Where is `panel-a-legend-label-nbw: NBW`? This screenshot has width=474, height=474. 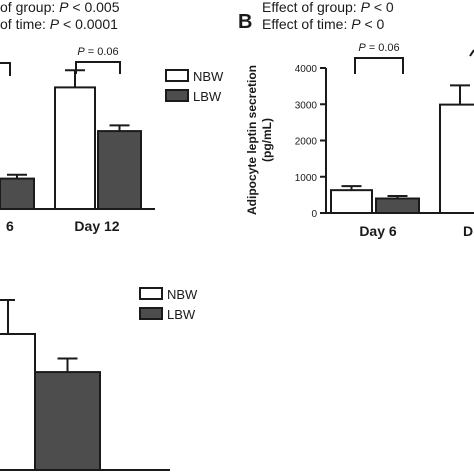 panel-a-legend-label-nbw: NBW is located at coordinates (208, 76).